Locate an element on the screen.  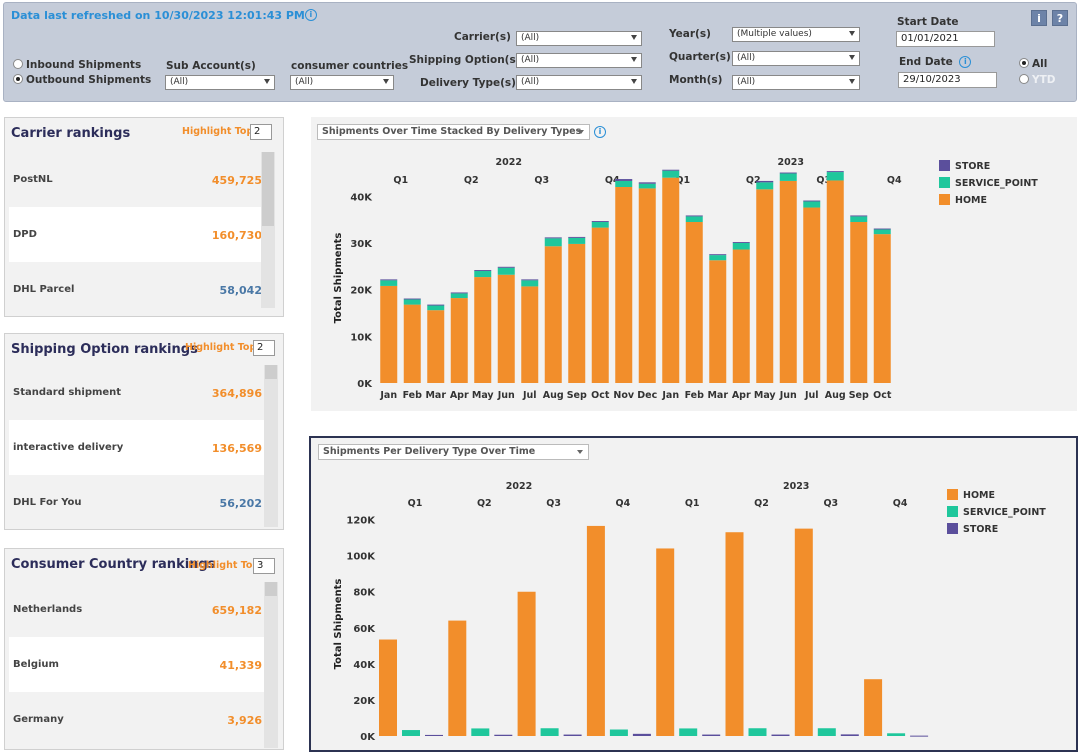
month-select: (All) is located at coordinates (796, 82).